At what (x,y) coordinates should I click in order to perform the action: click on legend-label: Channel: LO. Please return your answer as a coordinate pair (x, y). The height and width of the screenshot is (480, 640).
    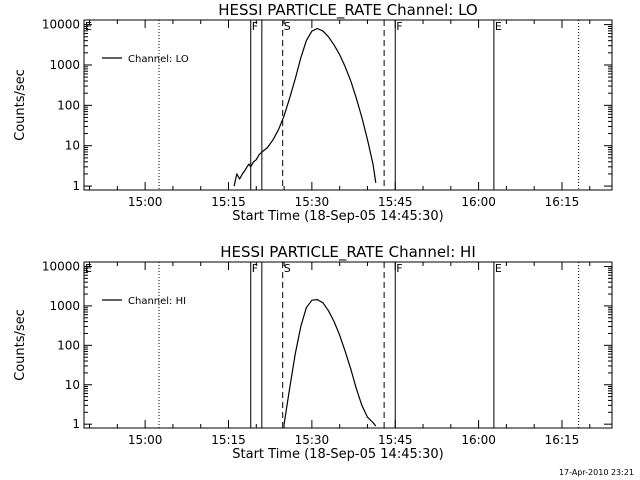
    Looking at the image, I should click on (158, 59).